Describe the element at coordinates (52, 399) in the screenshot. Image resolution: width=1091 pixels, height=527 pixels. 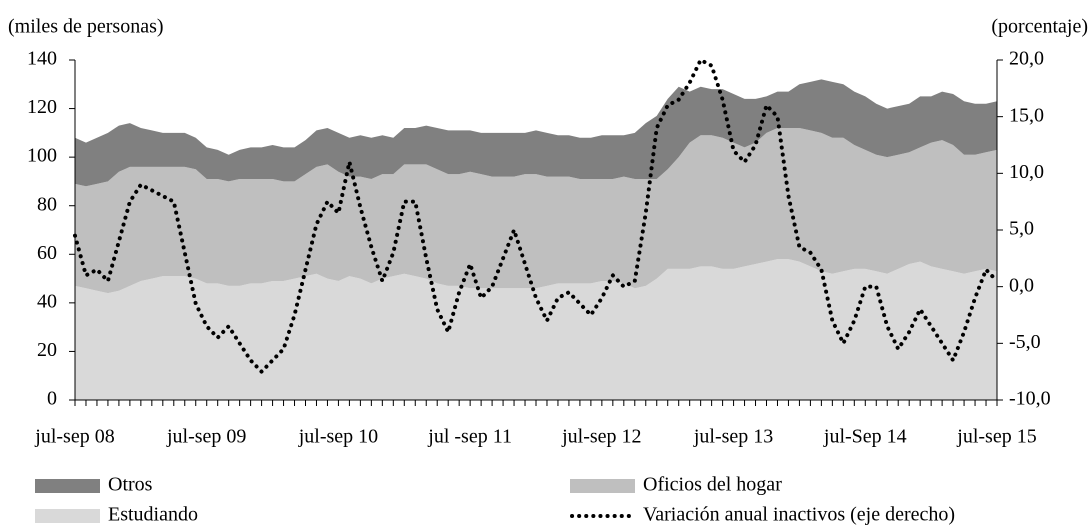
I see `y-tick-label: 0` at that location.